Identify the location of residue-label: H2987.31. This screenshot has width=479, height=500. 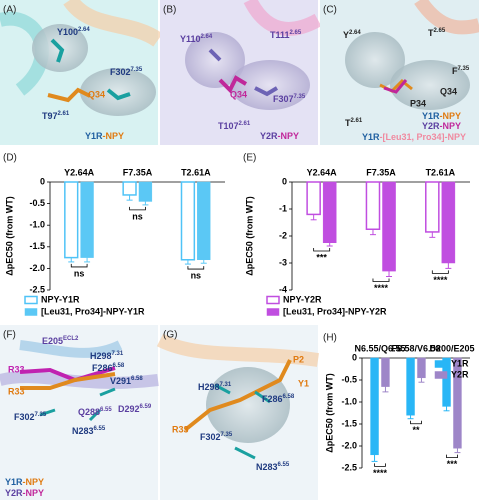
(215, 387).